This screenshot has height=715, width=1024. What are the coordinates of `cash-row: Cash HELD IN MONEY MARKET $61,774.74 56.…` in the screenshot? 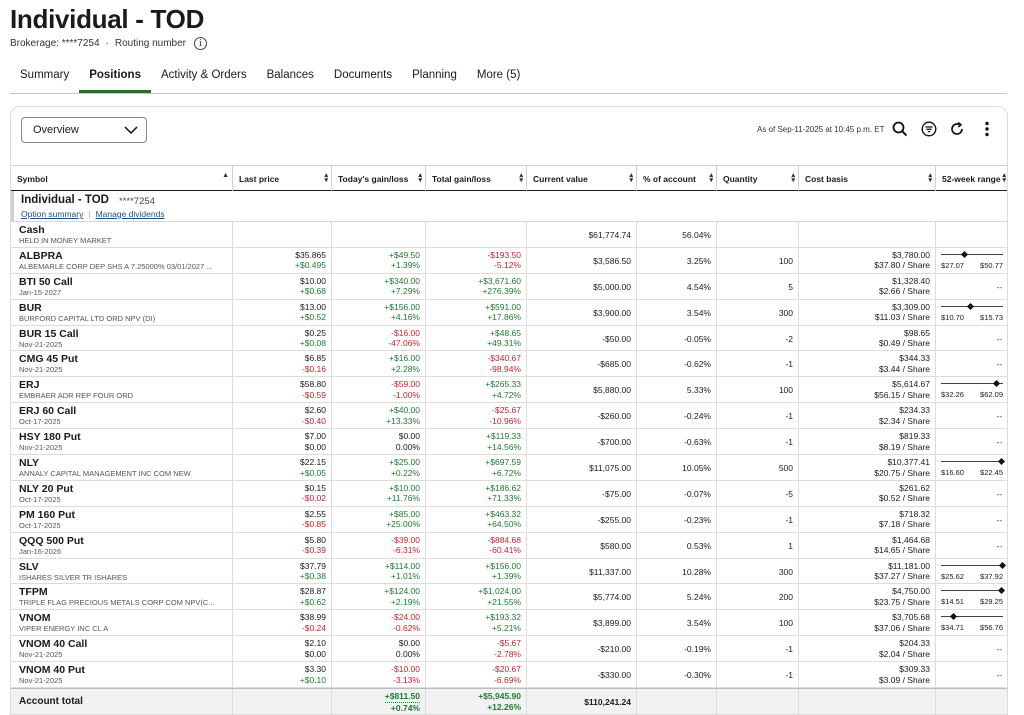 It's located at (509, 235).